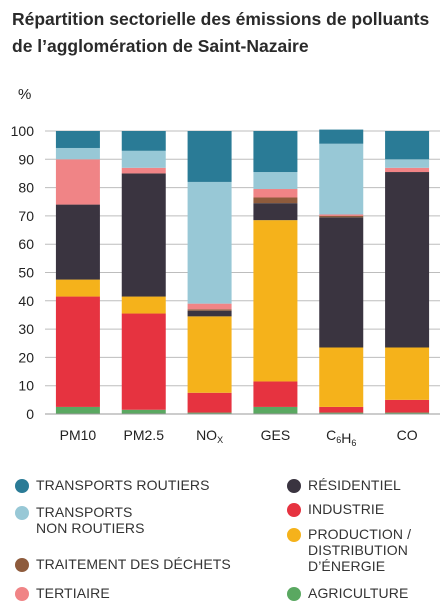 Image resolution: width=445 pixels, height=616 pixels. What do you see at coordinates (23, 131) in the screenshot?
I see `y-tick-label: 100` at bounding box center [23, 131].